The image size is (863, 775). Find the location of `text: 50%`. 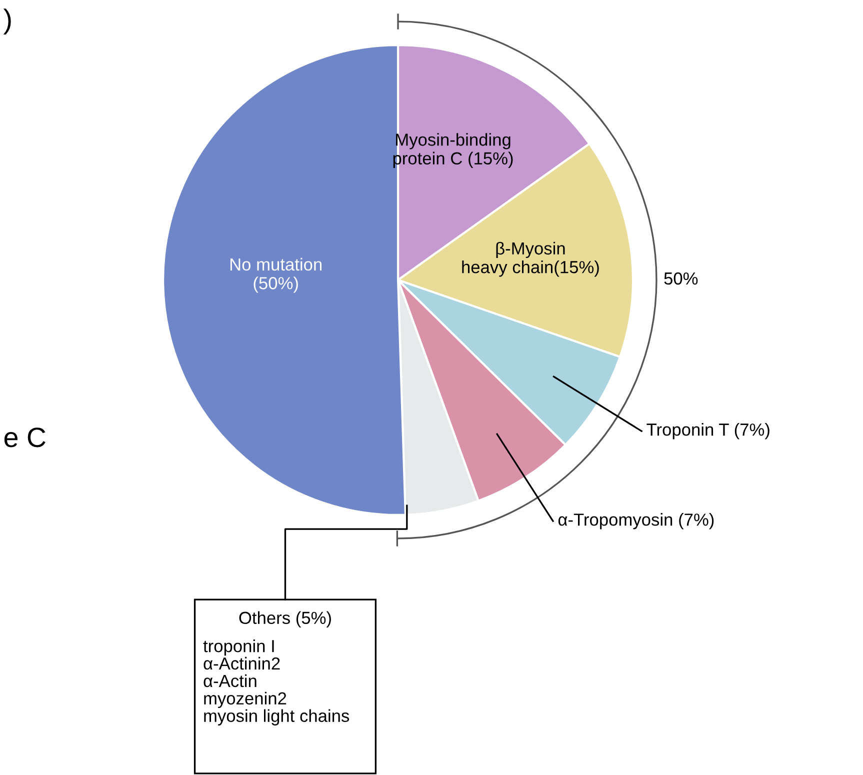

text: 50% is located at coordinates (681, 278).